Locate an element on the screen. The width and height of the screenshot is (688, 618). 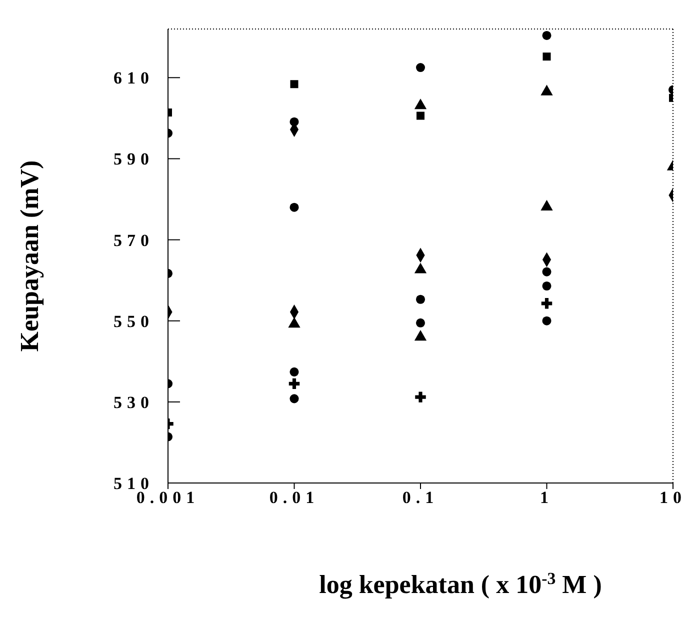
y-tick-label: 590 is located at coordinates (134, 159).